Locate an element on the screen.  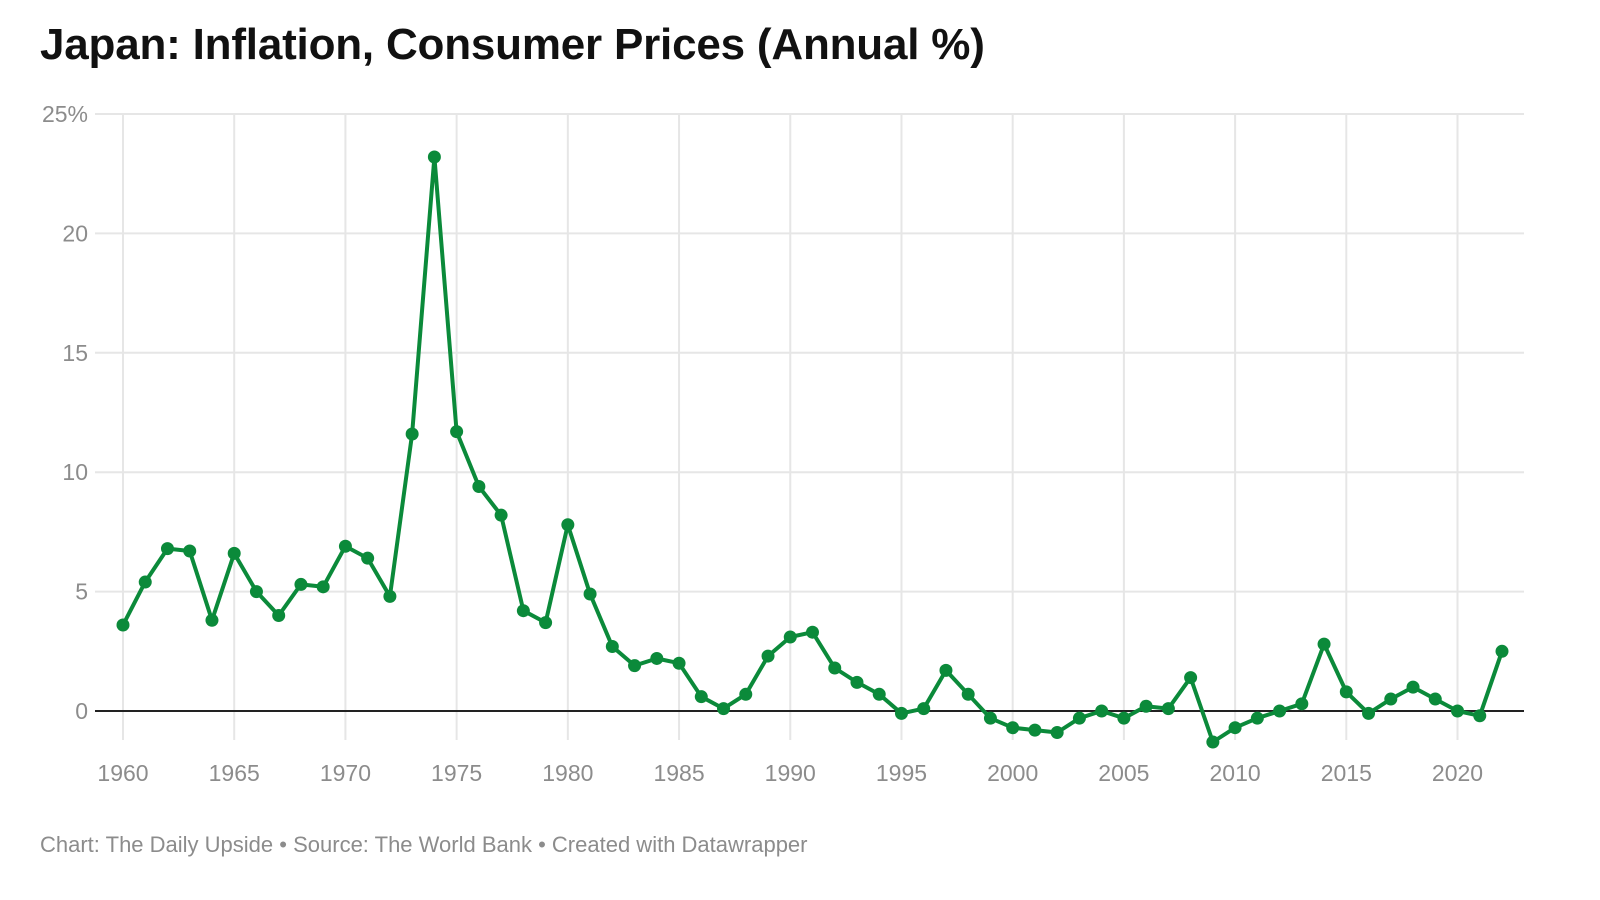
data-point-2016 is located at coordinates (1369, 713).